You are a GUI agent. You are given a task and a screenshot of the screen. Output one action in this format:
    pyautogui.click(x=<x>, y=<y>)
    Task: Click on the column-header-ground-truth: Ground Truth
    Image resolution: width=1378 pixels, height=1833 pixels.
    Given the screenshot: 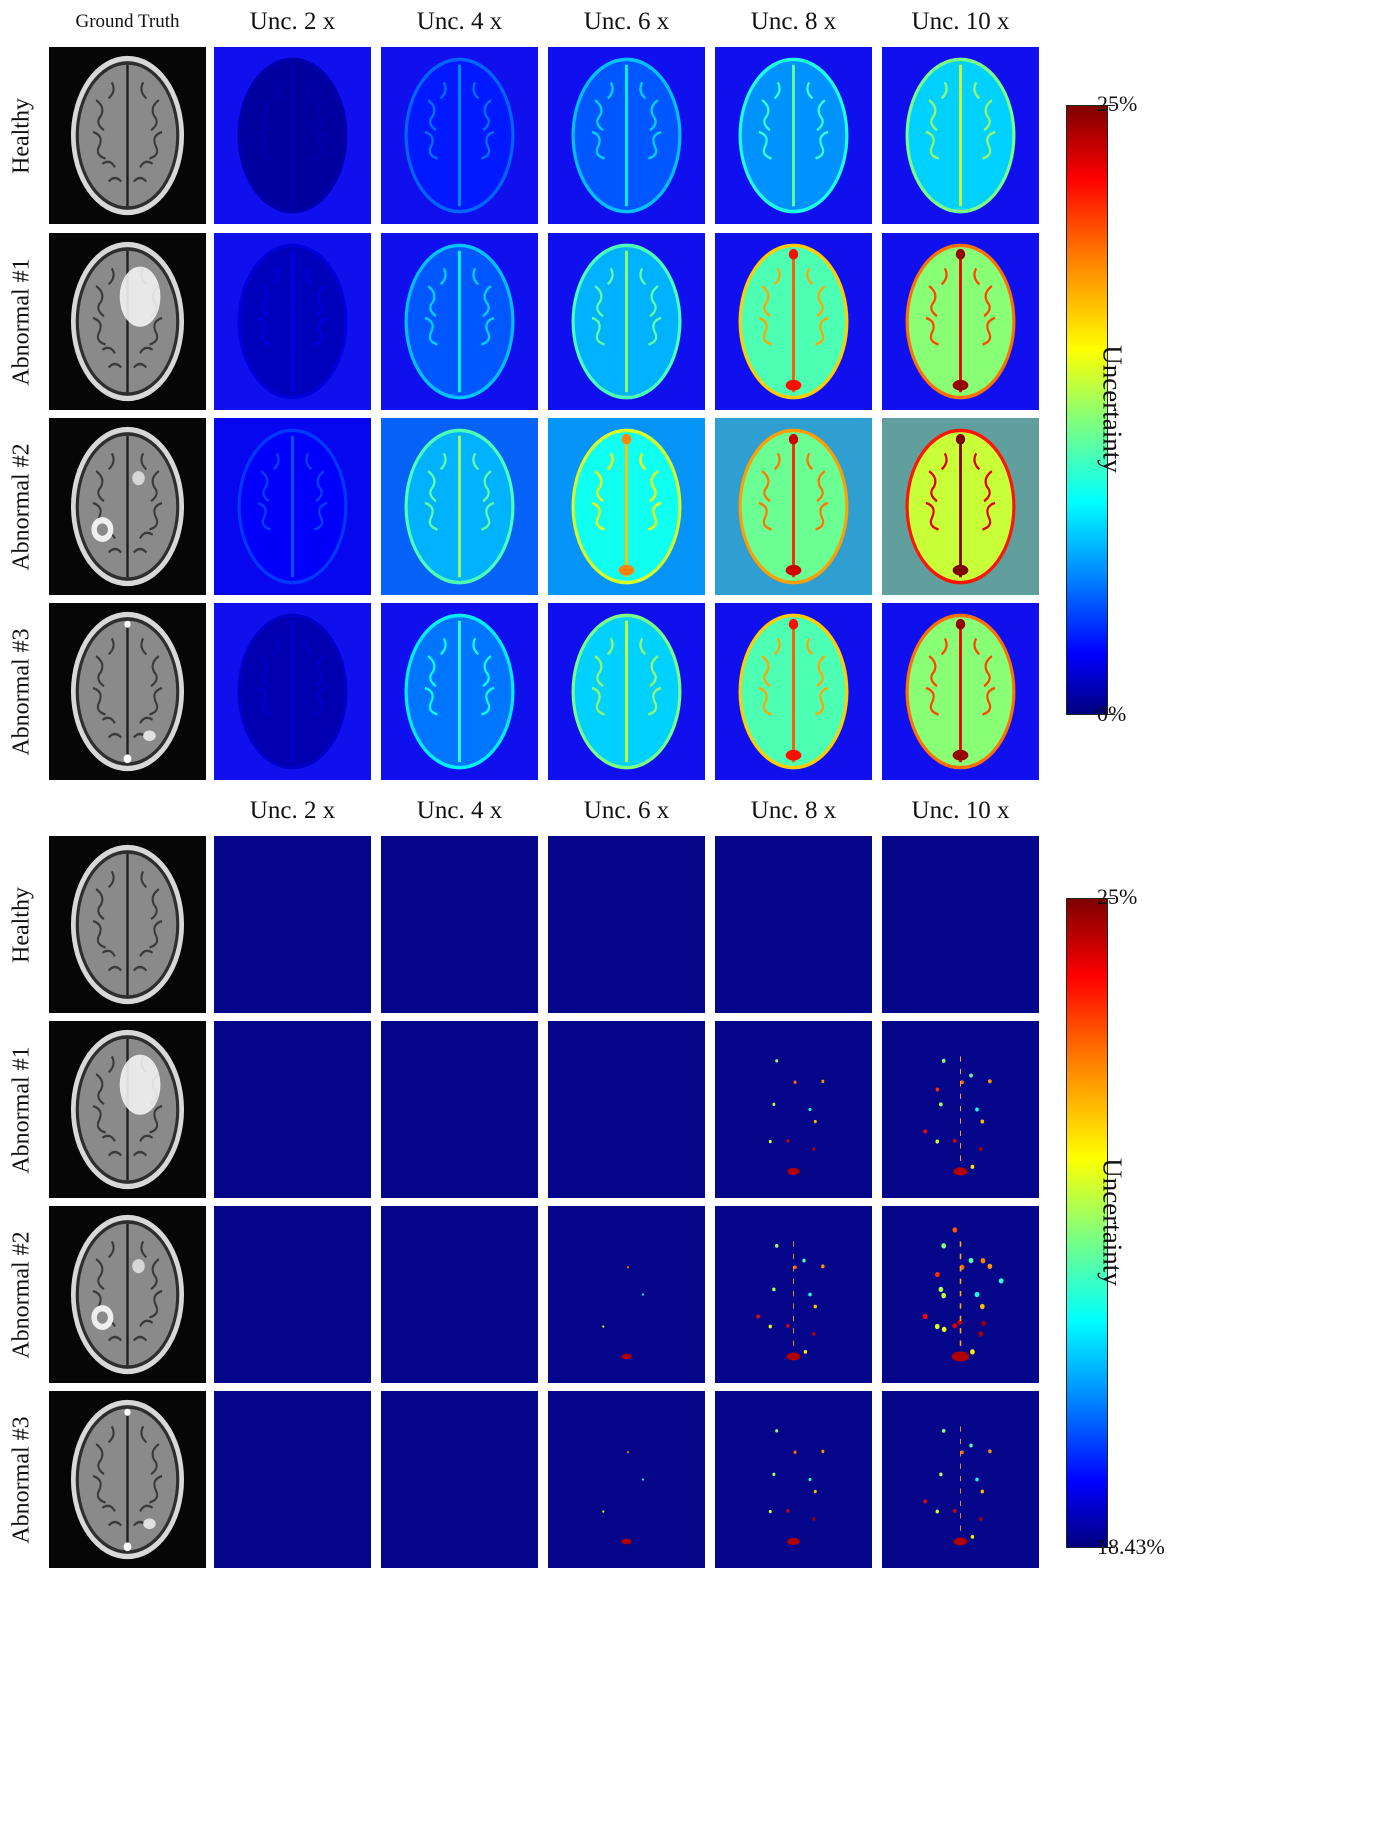 What is the action you would take?
    pyautogui.click(x=127, y=21)
    